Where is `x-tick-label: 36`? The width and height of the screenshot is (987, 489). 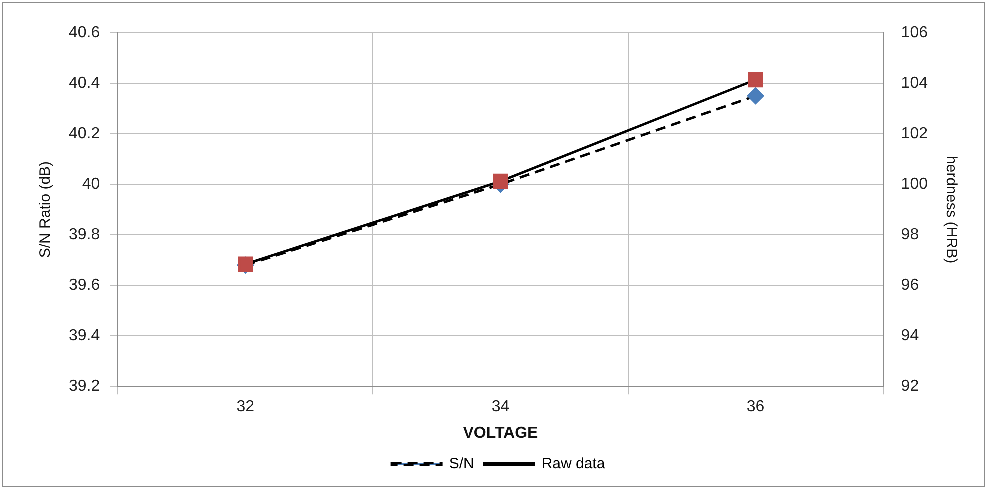
x-tick-label: 36 is located at coordinates (755, 407).